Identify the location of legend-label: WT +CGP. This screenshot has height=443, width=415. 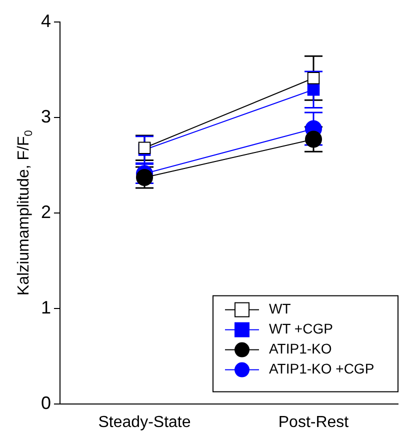
(301, 328).